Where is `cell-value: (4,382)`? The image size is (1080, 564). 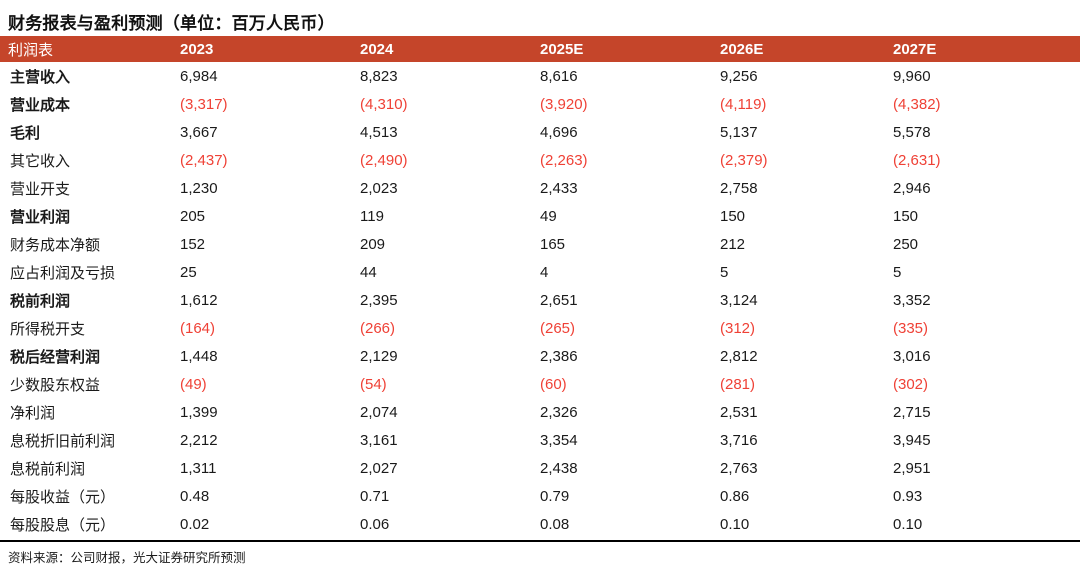
cell-value: (4,382) is located at coordinates (917, 104).